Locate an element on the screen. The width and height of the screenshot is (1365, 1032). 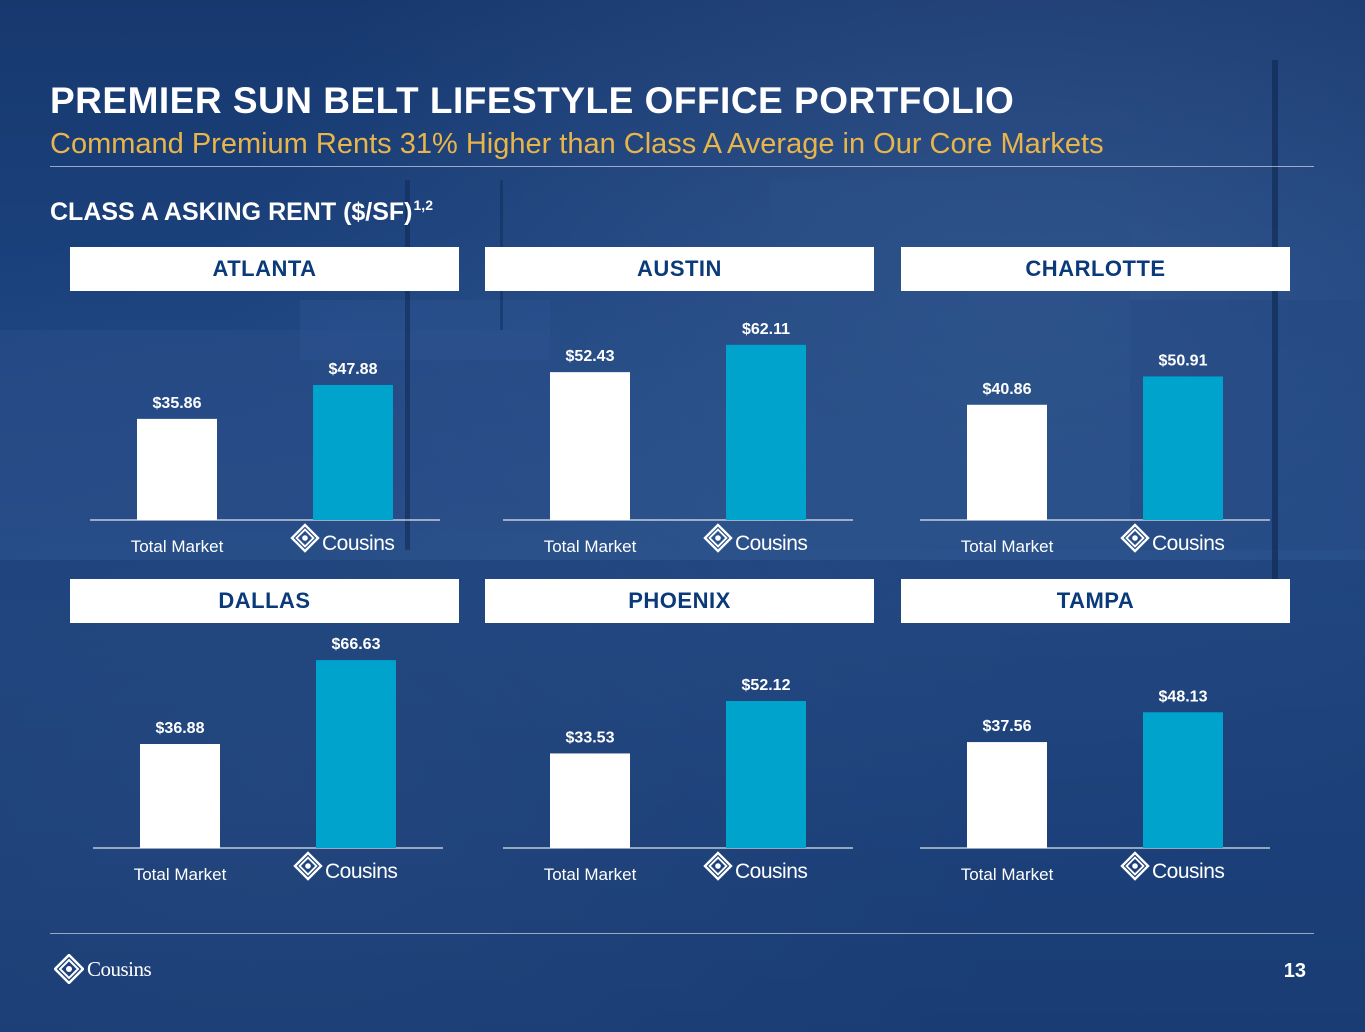
data-label: $52.43 is located at coordinates (590, 356).